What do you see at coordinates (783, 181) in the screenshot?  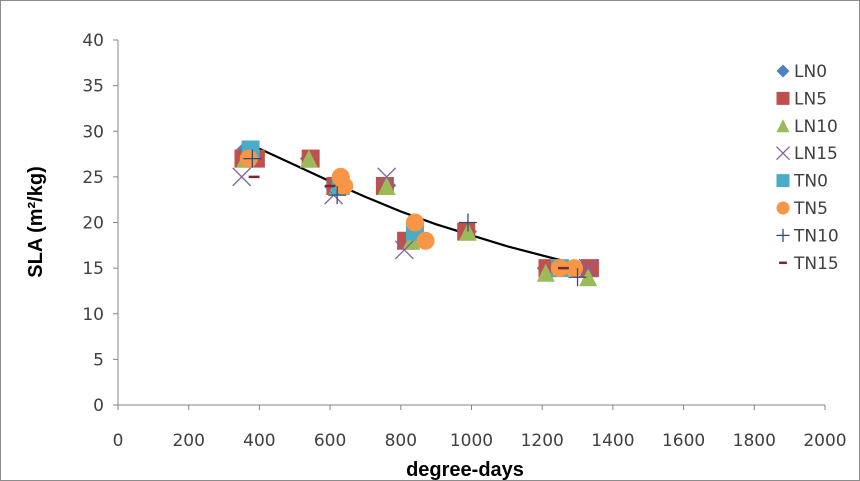 I see `legend-marker-tn0` at bounding box center [783, 181].